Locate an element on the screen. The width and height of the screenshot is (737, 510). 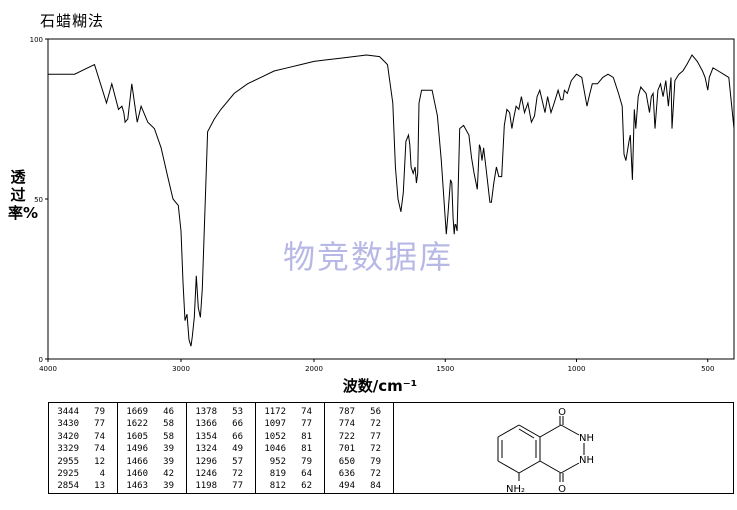
peak-wavenumber: 1052 is located at coordinates (275, 436).